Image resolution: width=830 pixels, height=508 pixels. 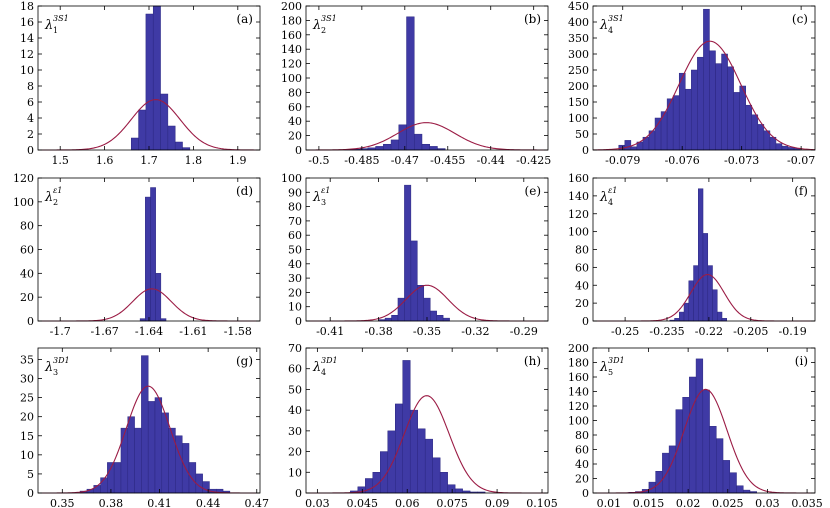 I want to click on x-tick-label: 0.44, so click(x=208, y=502).